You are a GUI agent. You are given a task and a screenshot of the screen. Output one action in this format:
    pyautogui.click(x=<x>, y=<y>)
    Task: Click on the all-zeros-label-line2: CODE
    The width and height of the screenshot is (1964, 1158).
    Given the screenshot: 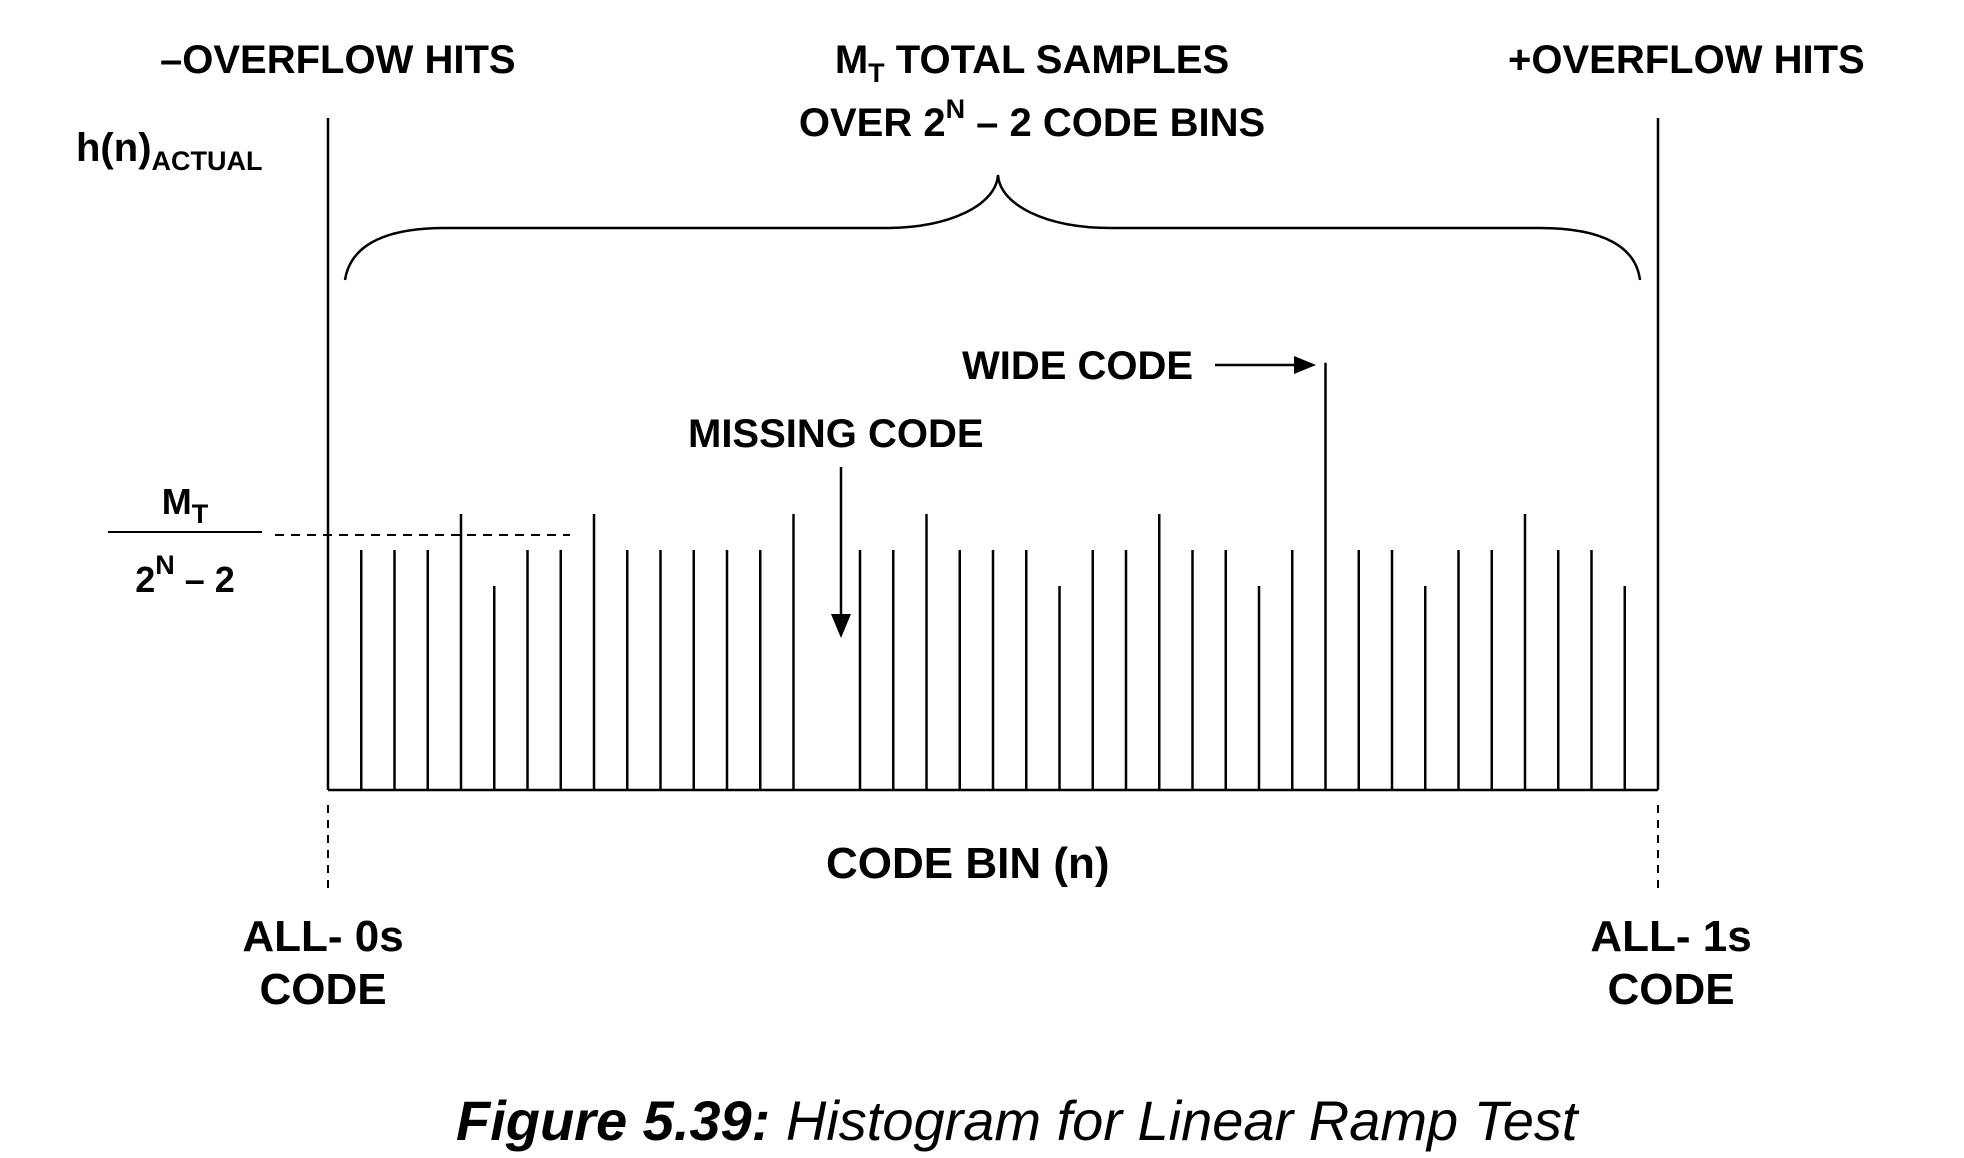 What is the action you would take?
    pyautogui.click(x=323, y=989)
    